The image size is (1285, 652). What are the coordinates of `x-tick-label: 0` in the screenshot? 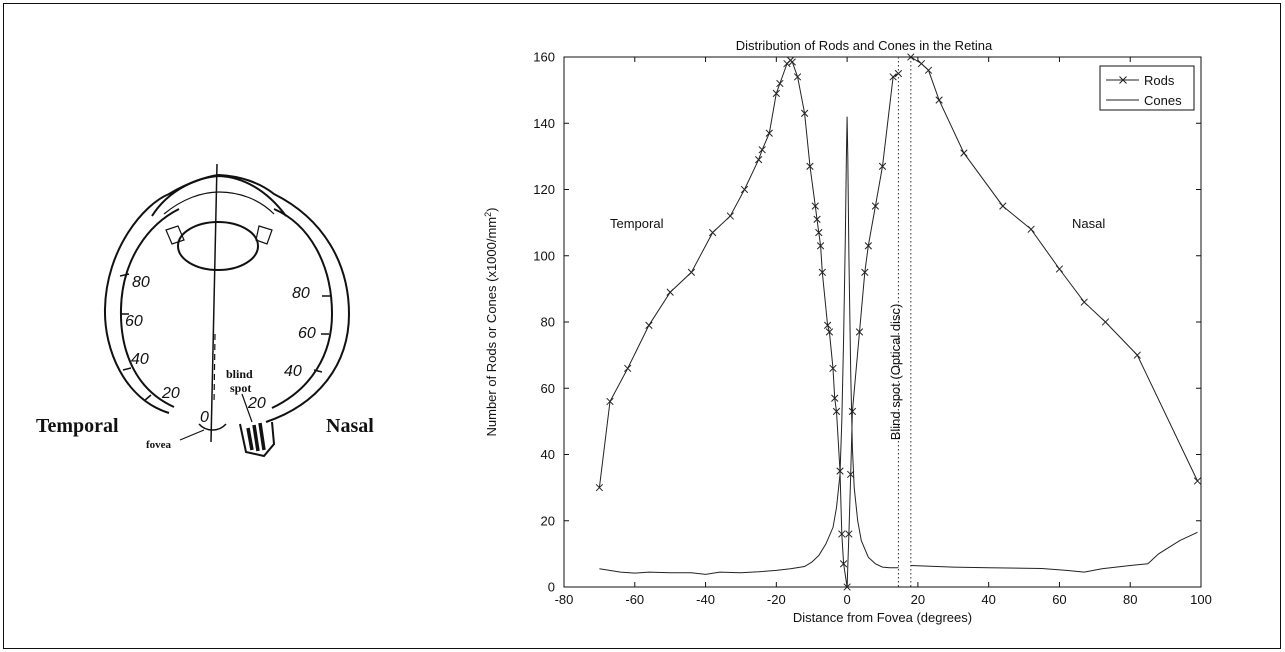 It's located at (846, 599).